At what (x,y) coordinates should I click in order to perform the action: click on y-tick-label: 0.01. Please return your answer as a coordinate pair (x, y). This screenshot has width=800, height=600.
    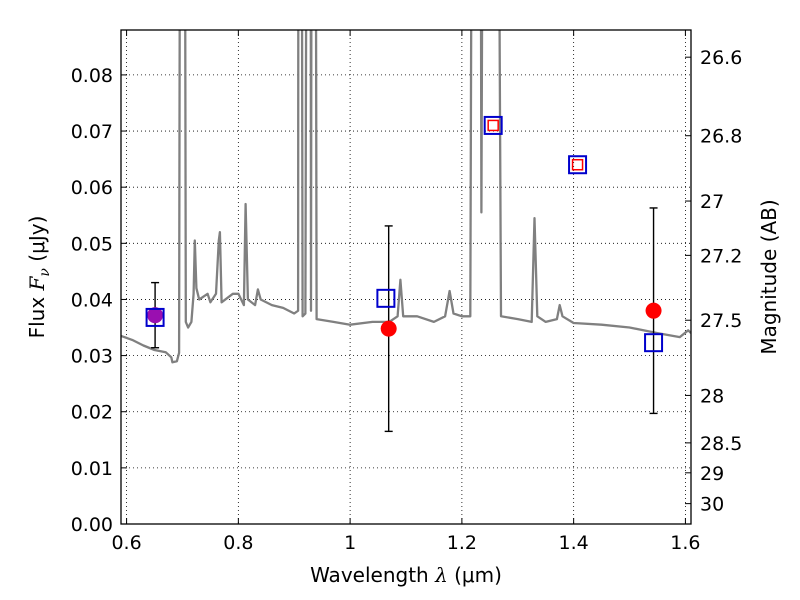
    Looking at the image, I should click on (92, 469).